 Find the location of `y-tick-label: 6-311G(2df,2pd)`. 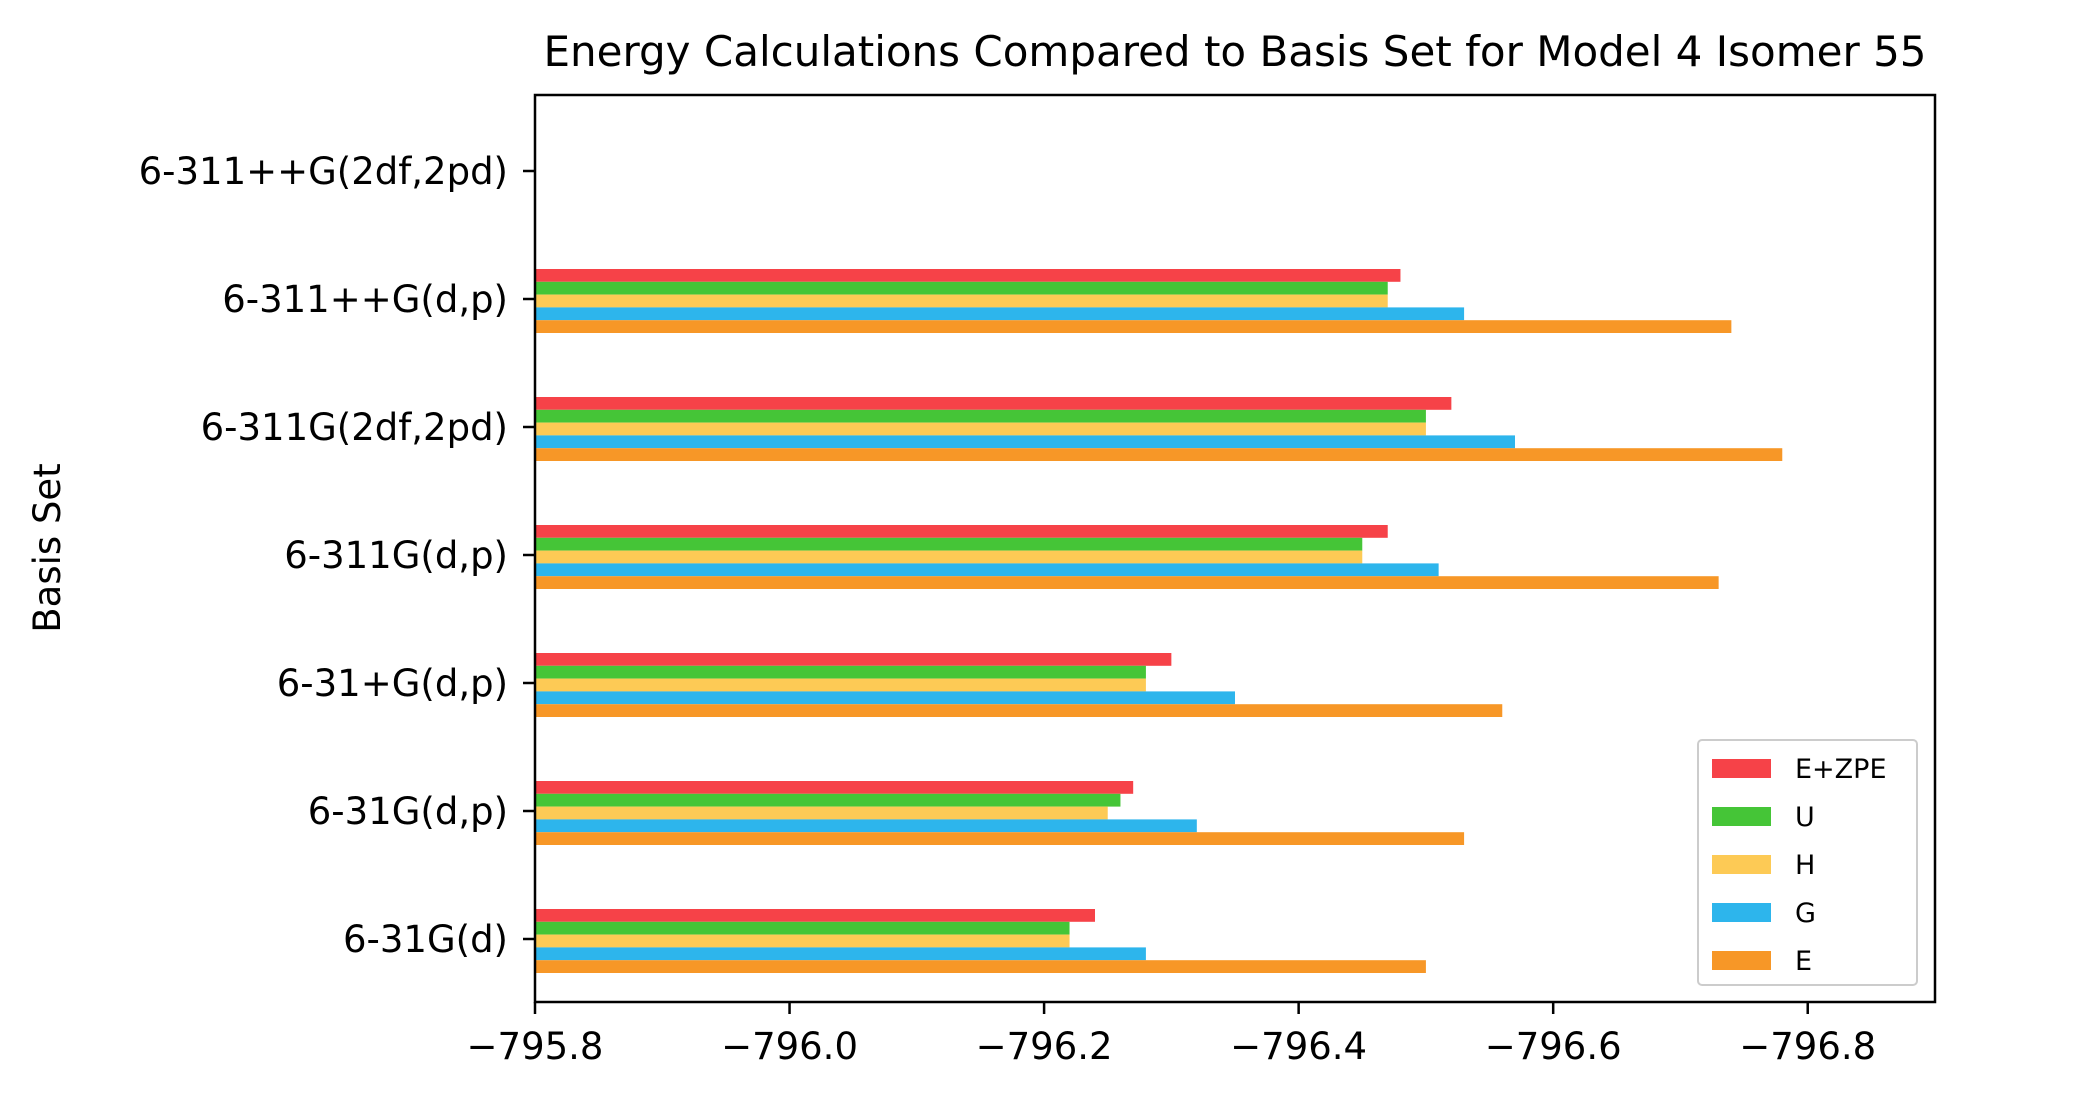

y-tick-label: 6-311G(2df,2pd) is located at coordinates (354, 427).